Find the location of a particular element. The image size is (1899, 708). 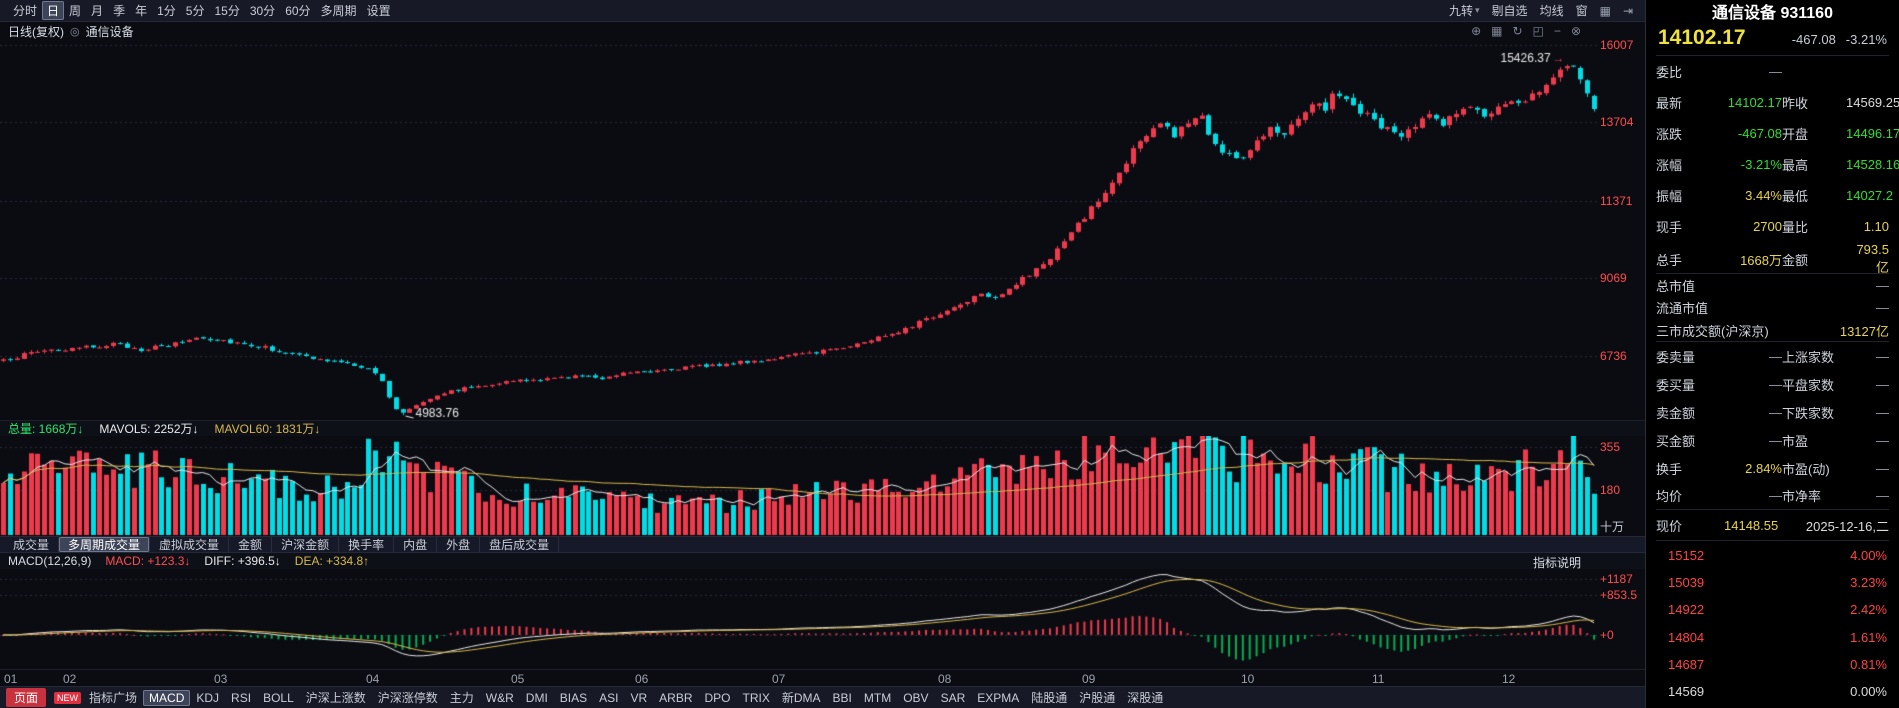

quote-value: 793.5亿 is located at coordinates (1872, 258).